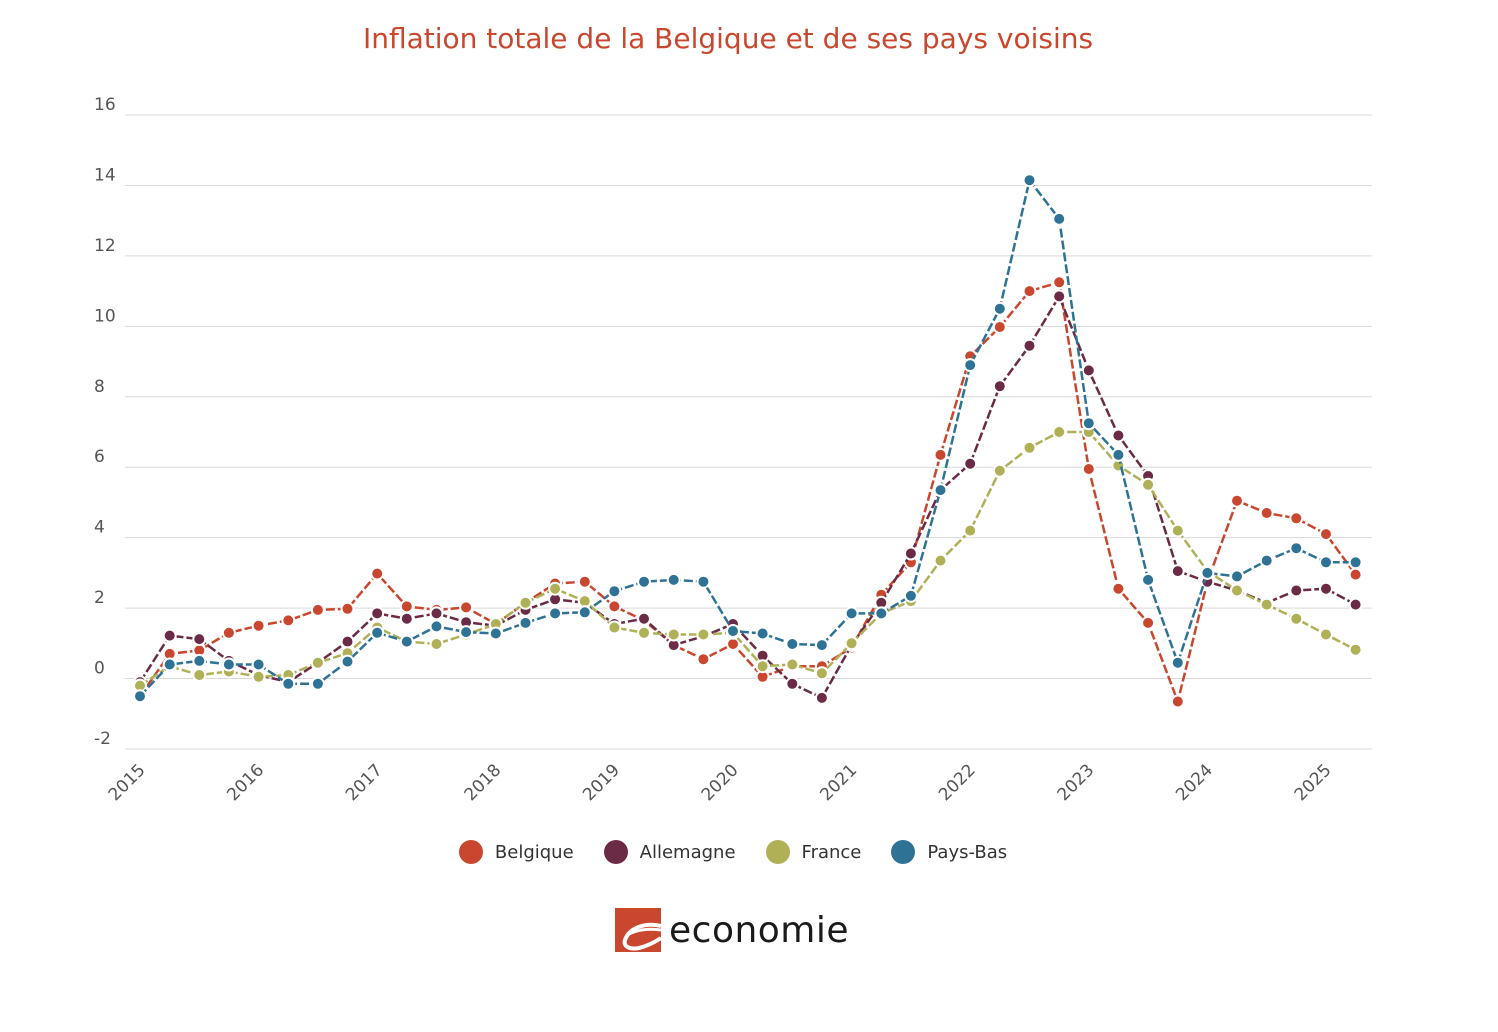 Image resolution: width=1498 pixels, height=1032 pixels. What do you see at coordinates (669, 852) in the screenshot?
I see `legend-item-allemagne: Allemagne` at bounding box center [669, 852].